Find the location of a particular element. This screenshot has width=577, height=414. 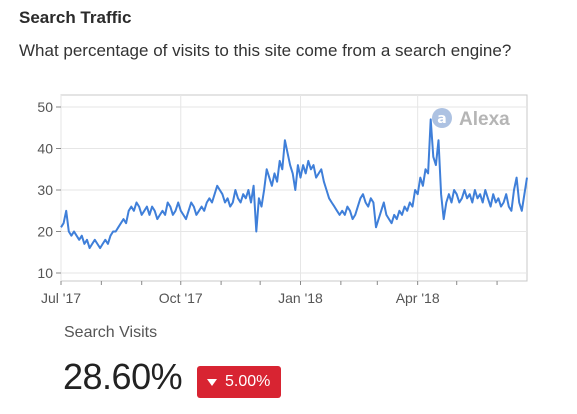

y-tick-label: 50 is located at coordinates (45, 107).